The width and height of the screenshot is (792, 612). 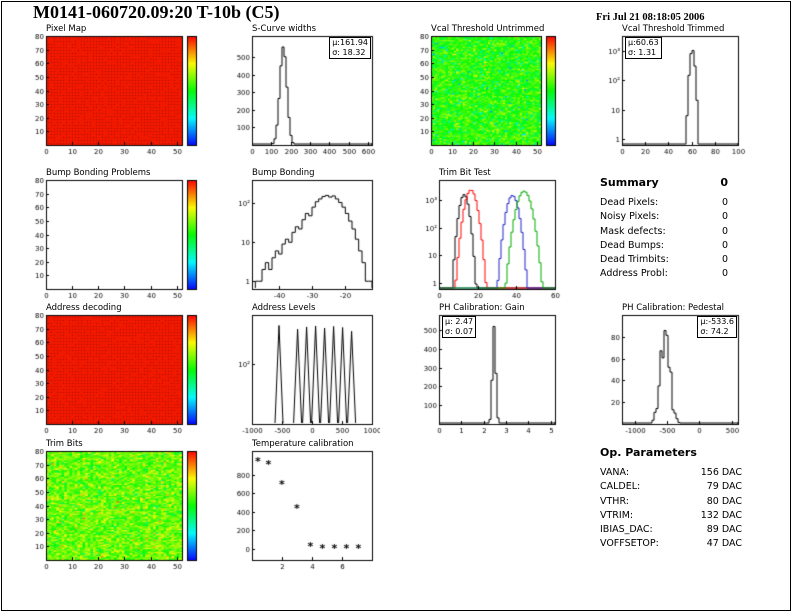 I want to click on trim-bits-panel: Trim Bits, so click(x=119, y=506).